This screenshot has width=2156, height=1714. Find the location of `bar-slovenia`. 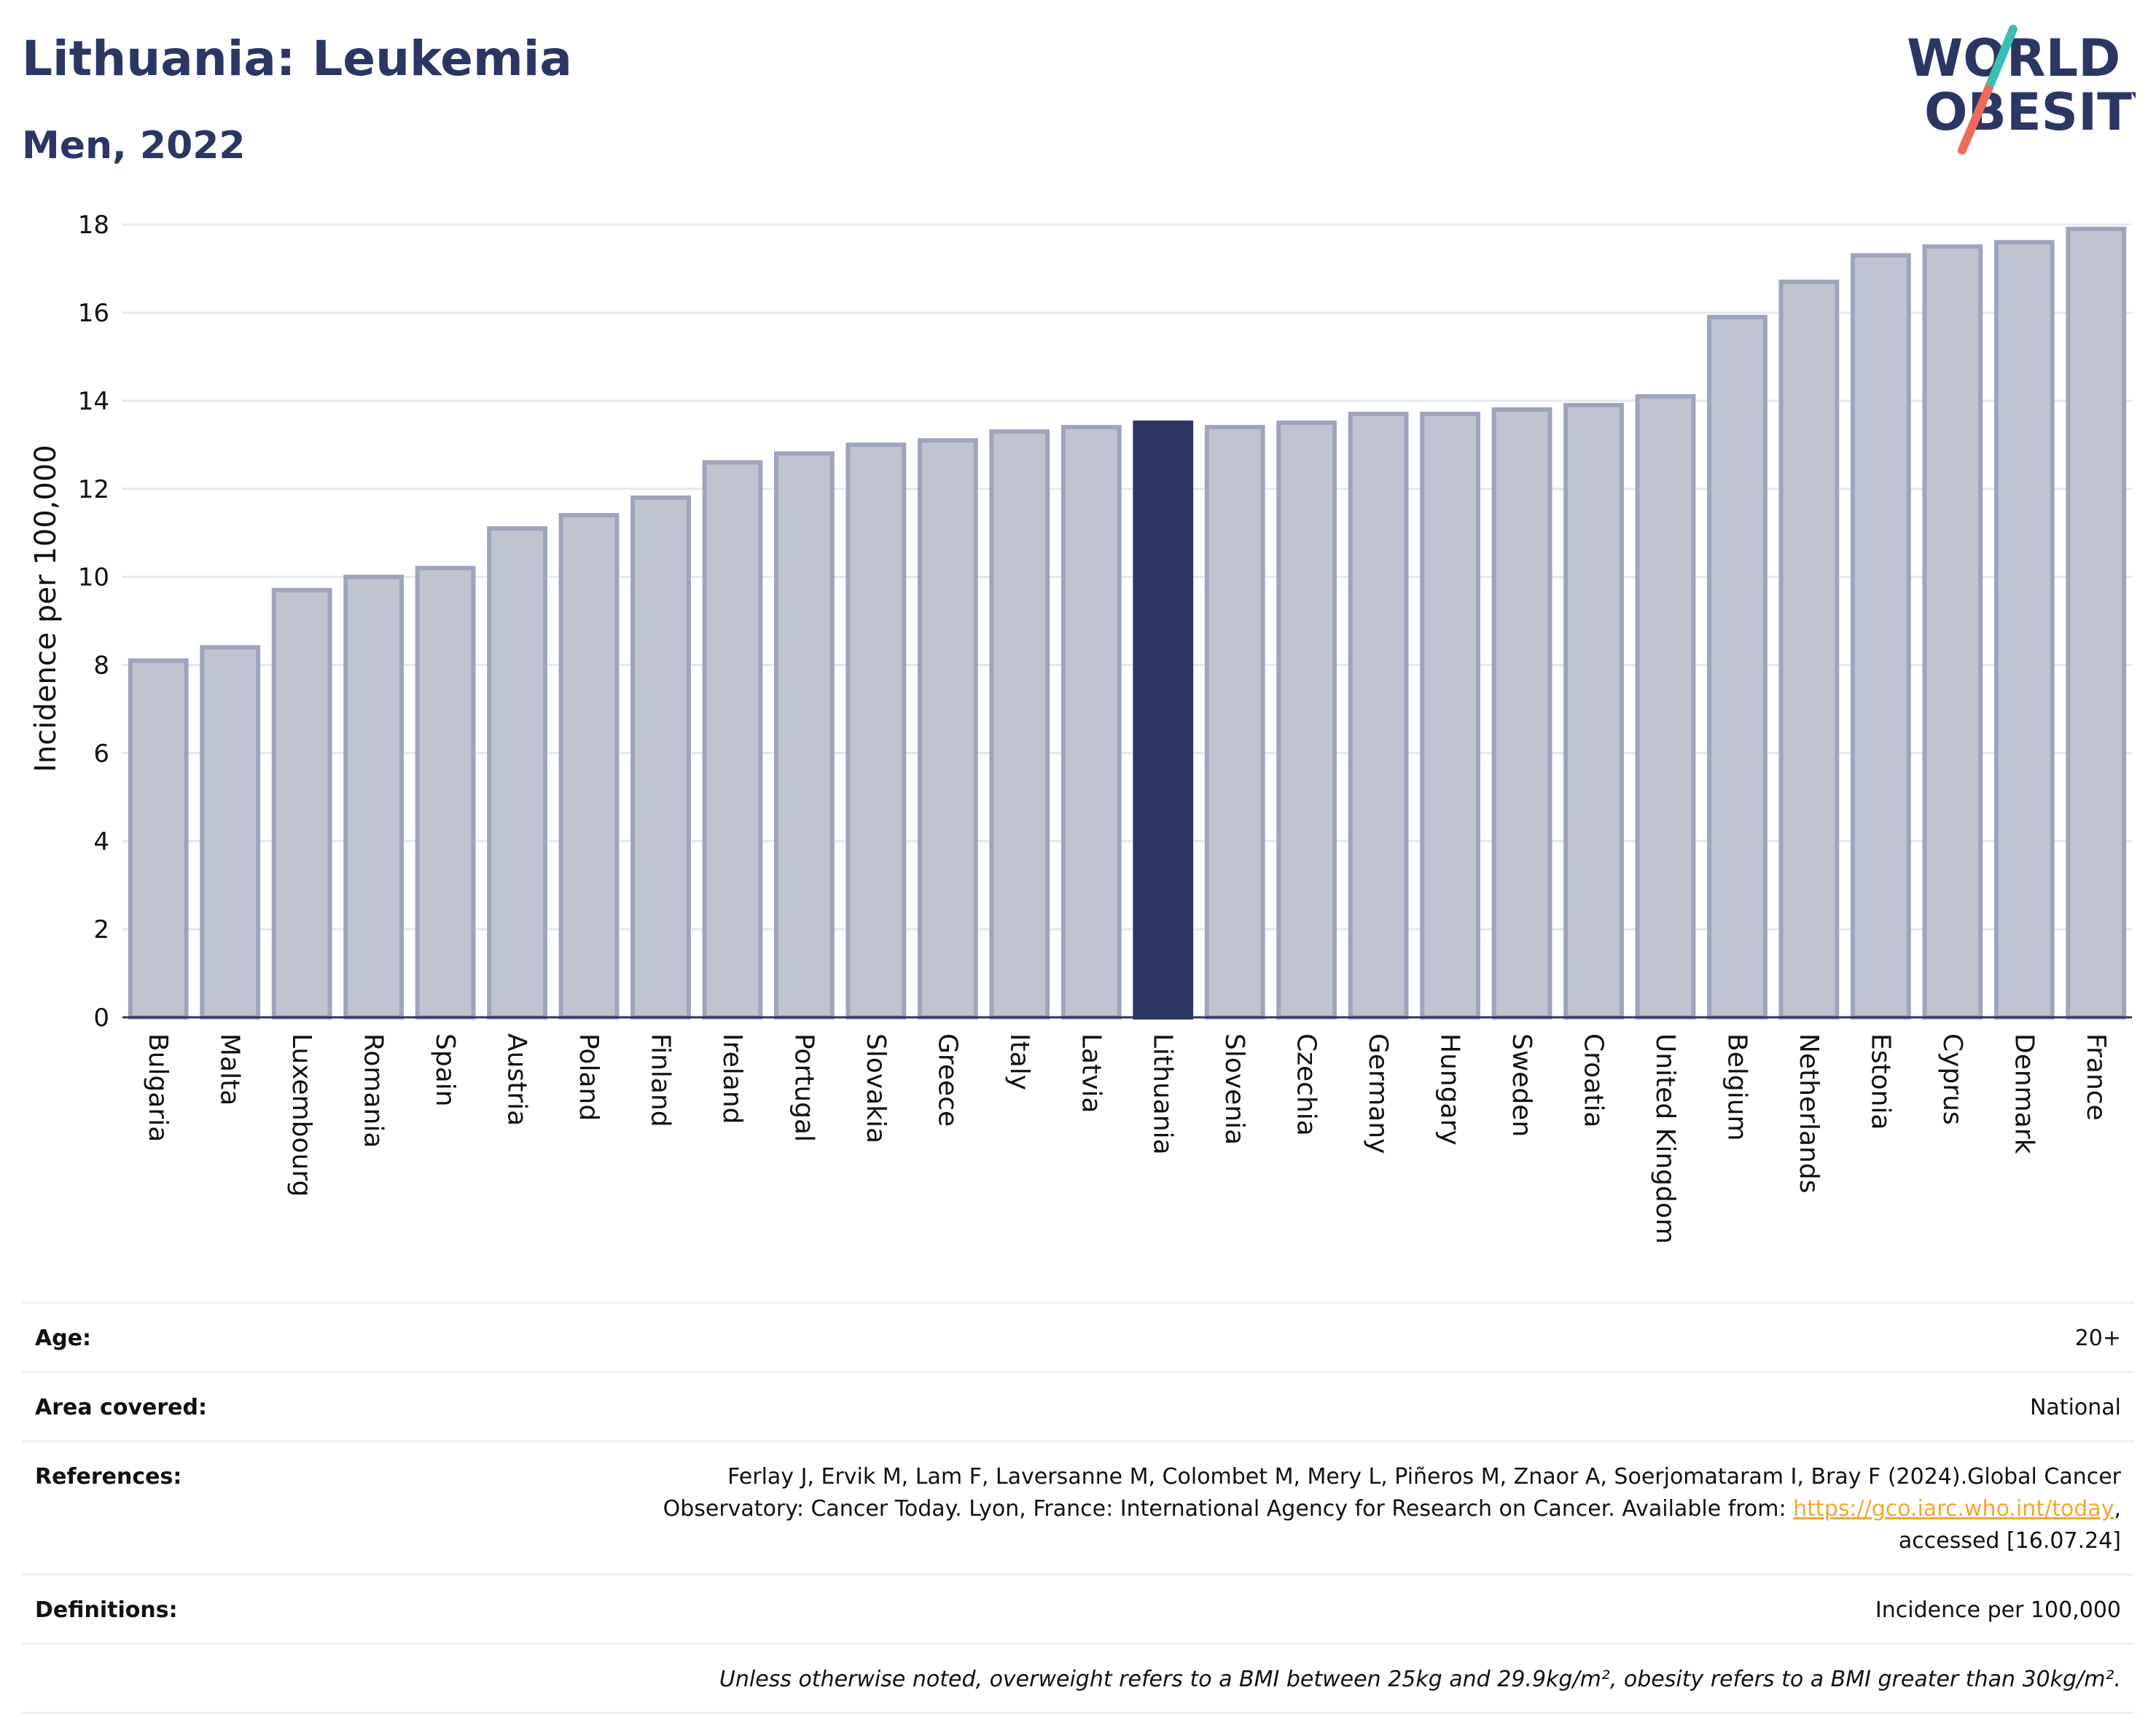

bar-slovenia is located at coordinates (1234, 722).